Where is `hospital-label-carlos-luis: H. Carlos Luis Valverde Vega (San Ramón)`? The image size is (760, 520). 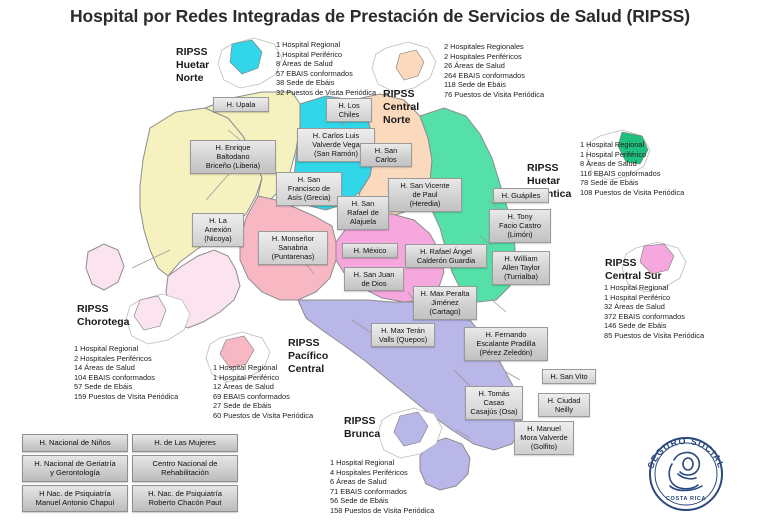 hospital-label-carlos-luis: H. Carlos Luis Valverde Vega (San Ramón) is located at coordinates (336, 145).